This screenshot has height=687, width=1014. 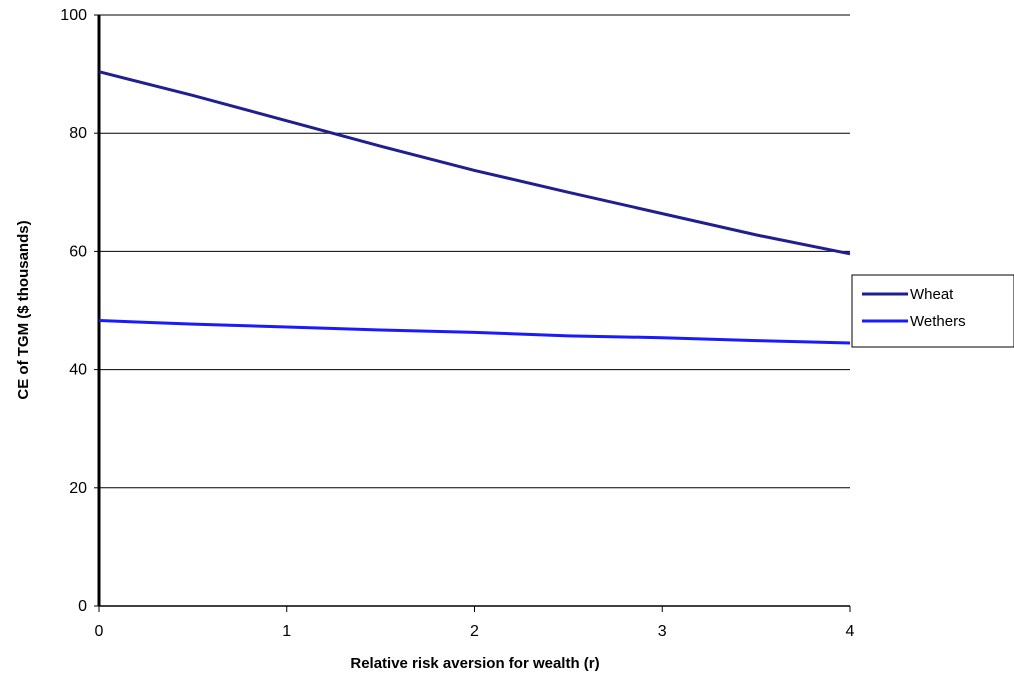 What do you see at coordinates (23, 309) in the screenshot?
I see `y-axis-title: CE of TGM ($ thousands)` at bounding box center [23, 309].